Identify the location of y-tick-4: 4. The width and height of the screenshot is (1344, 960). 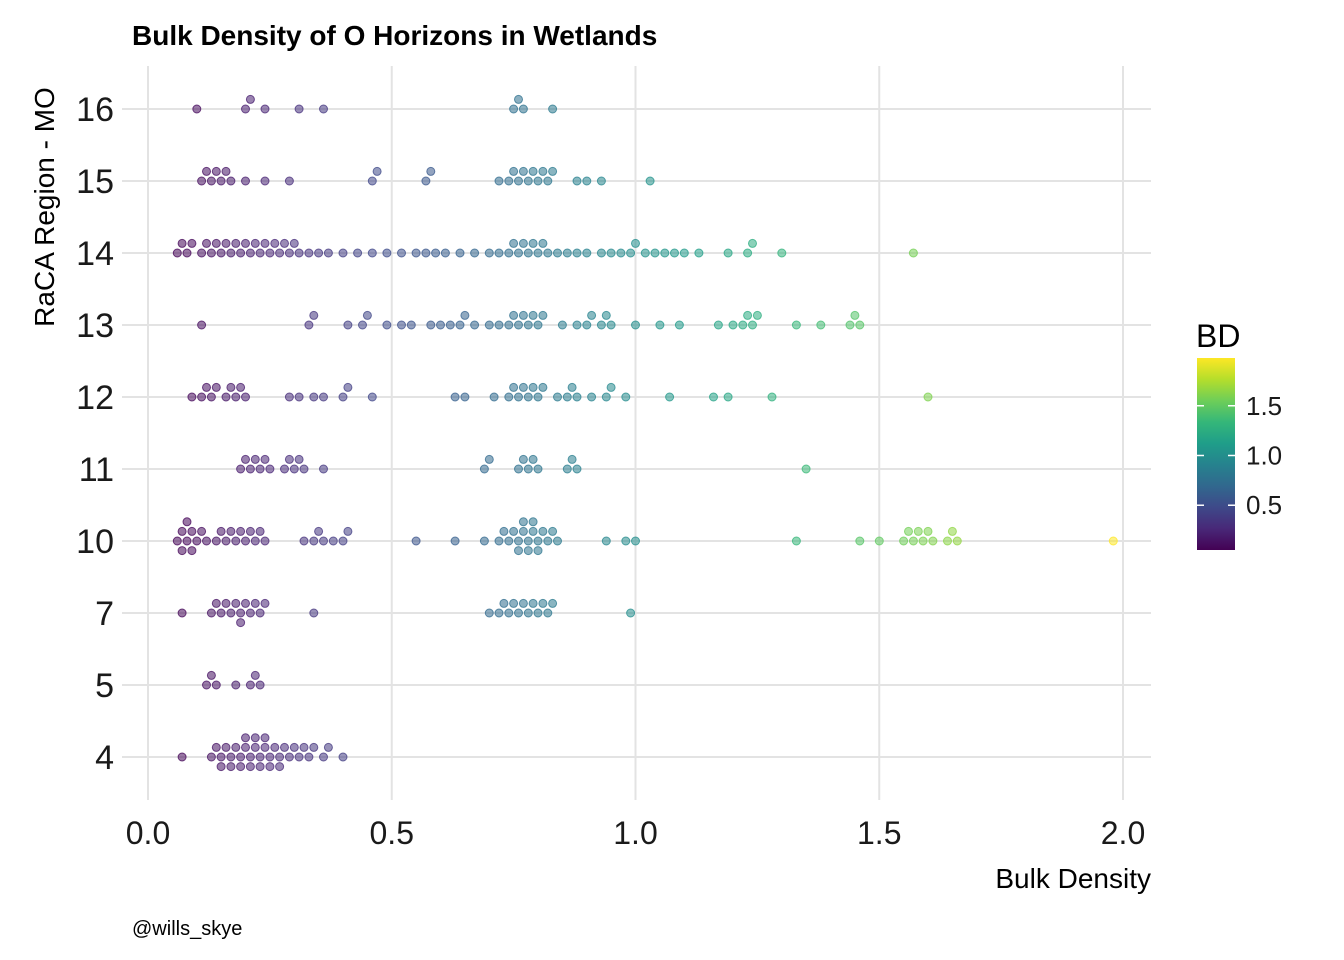
(104, 758).